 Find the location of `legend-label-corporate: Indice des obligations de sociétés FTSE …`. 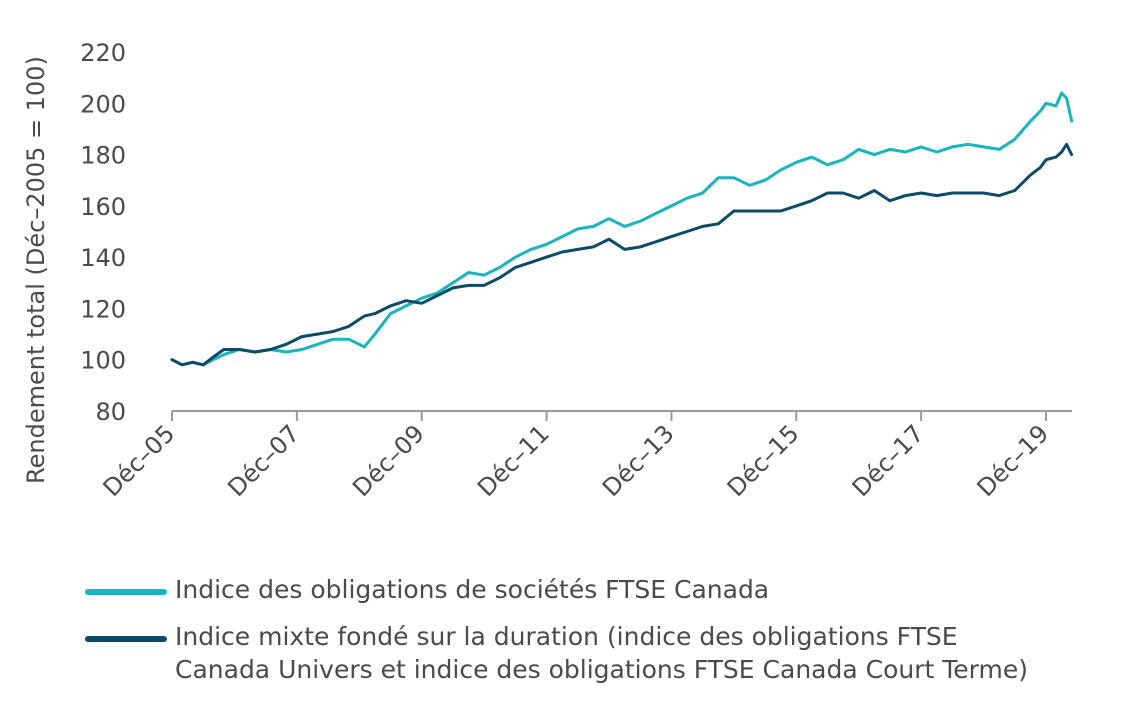

legend-label-corporate: Indice des obligations de sociétés FTSE … is located at coordinates (472, 589).